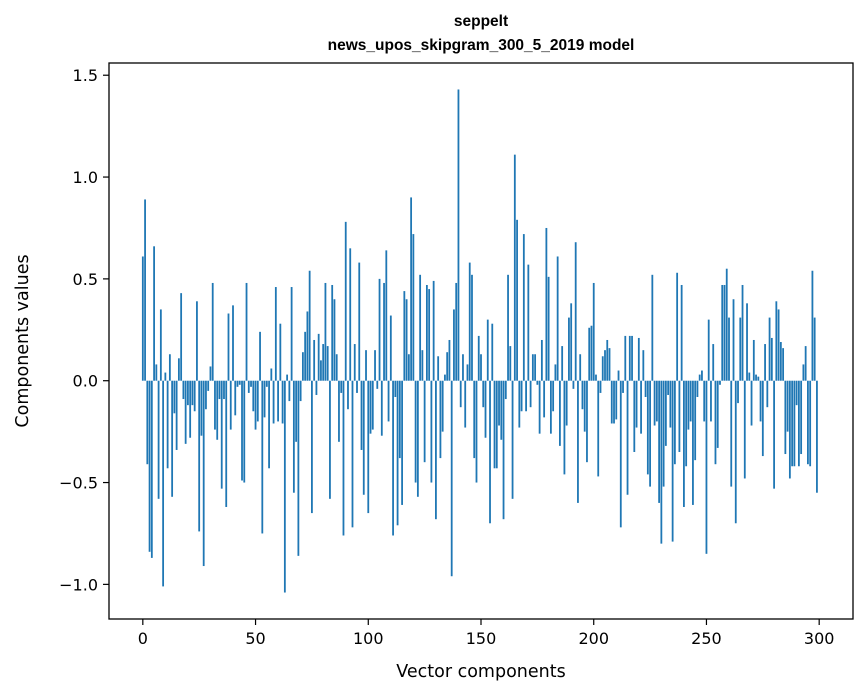 The width and height of the screenshot is (867, 696). Describe the element at coordinates (85, 279) in the screenshot. I see `y-tick-label: 0.5` at that location.